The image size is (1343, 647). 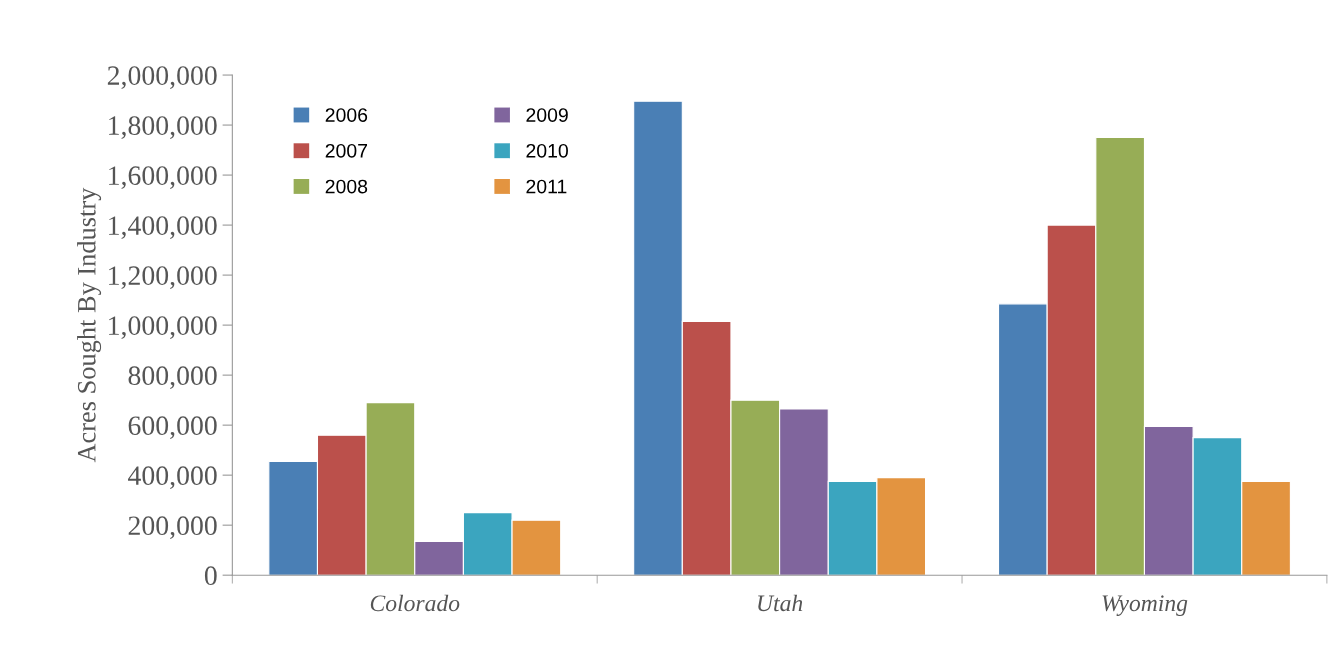 I want to click on y-tick-label: 1,400,000, so click(x=163, y=227).